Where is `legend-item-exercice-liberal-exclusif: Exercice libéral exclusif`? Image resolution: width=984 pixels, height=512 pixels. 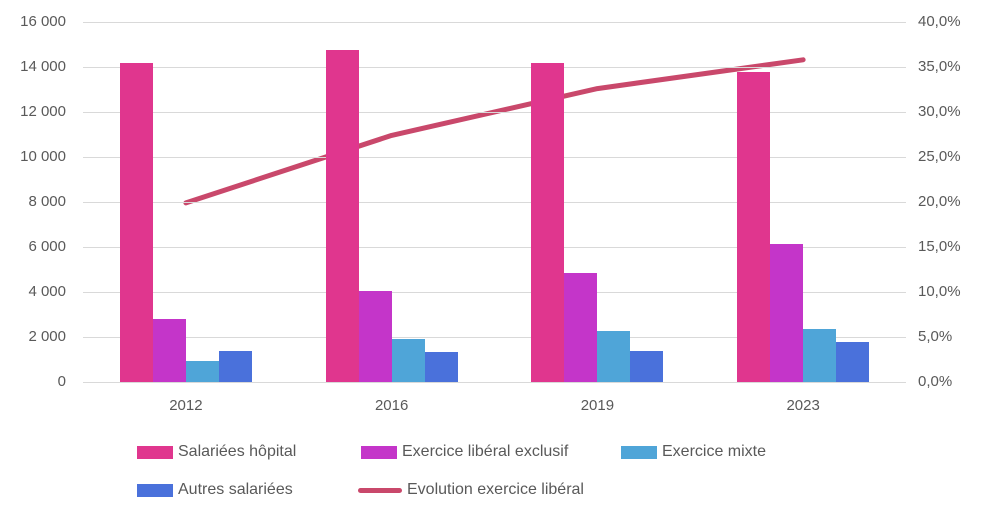 legend-item-exercice-liberal-exclusif: Exercice libéral exclusif is located at coordinates (464, 452).